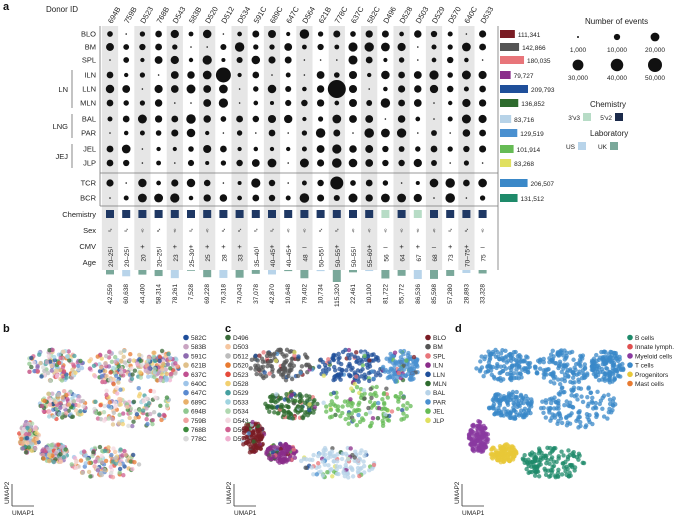 Image resolution: width=685 pixels, height=529 pixels. What do you see at coordinates (325, 15) in the screenshot?
I see `donor-label: 621B` at bounding box center [325, 15].